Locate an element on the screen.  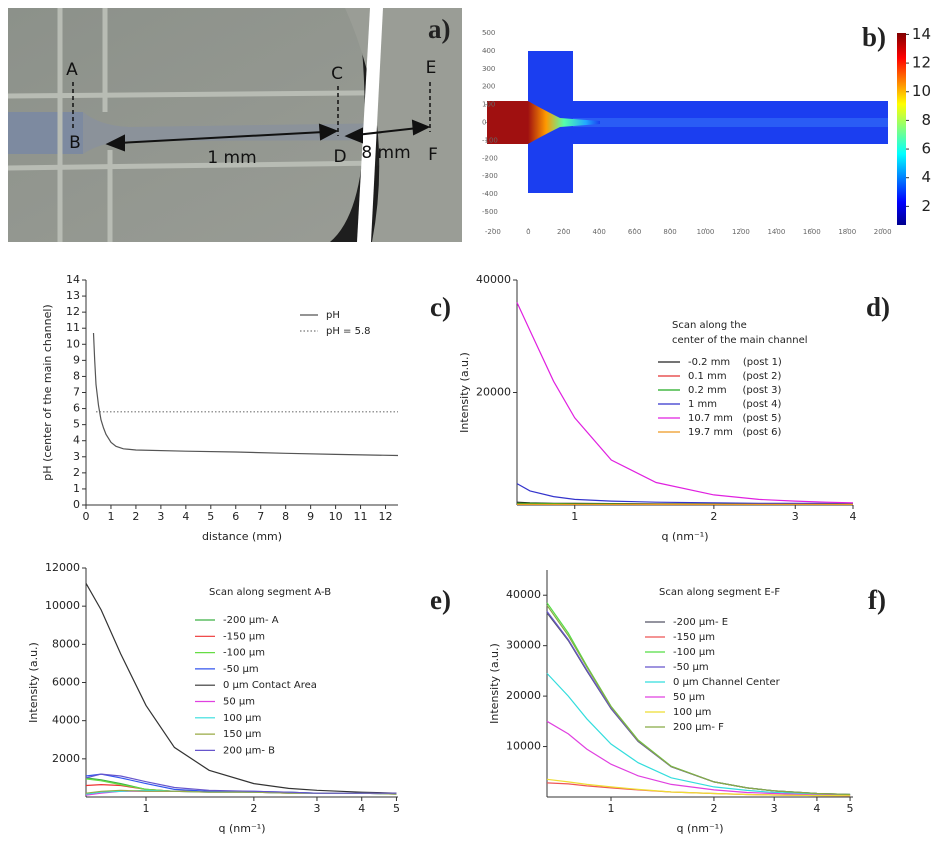
colorbar-tick-label: 14 is located at coordinates (921, 34).